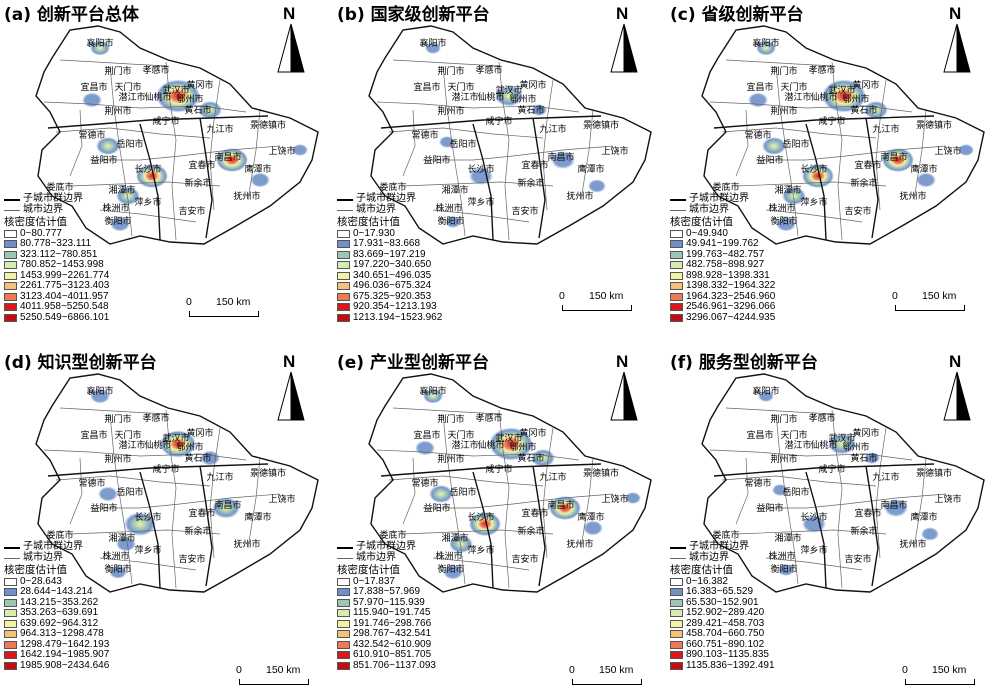 The height and width of the screenshot is (696, 1000). I want to click on legend-class-label: 83.669~197.219, so click(389, 254).